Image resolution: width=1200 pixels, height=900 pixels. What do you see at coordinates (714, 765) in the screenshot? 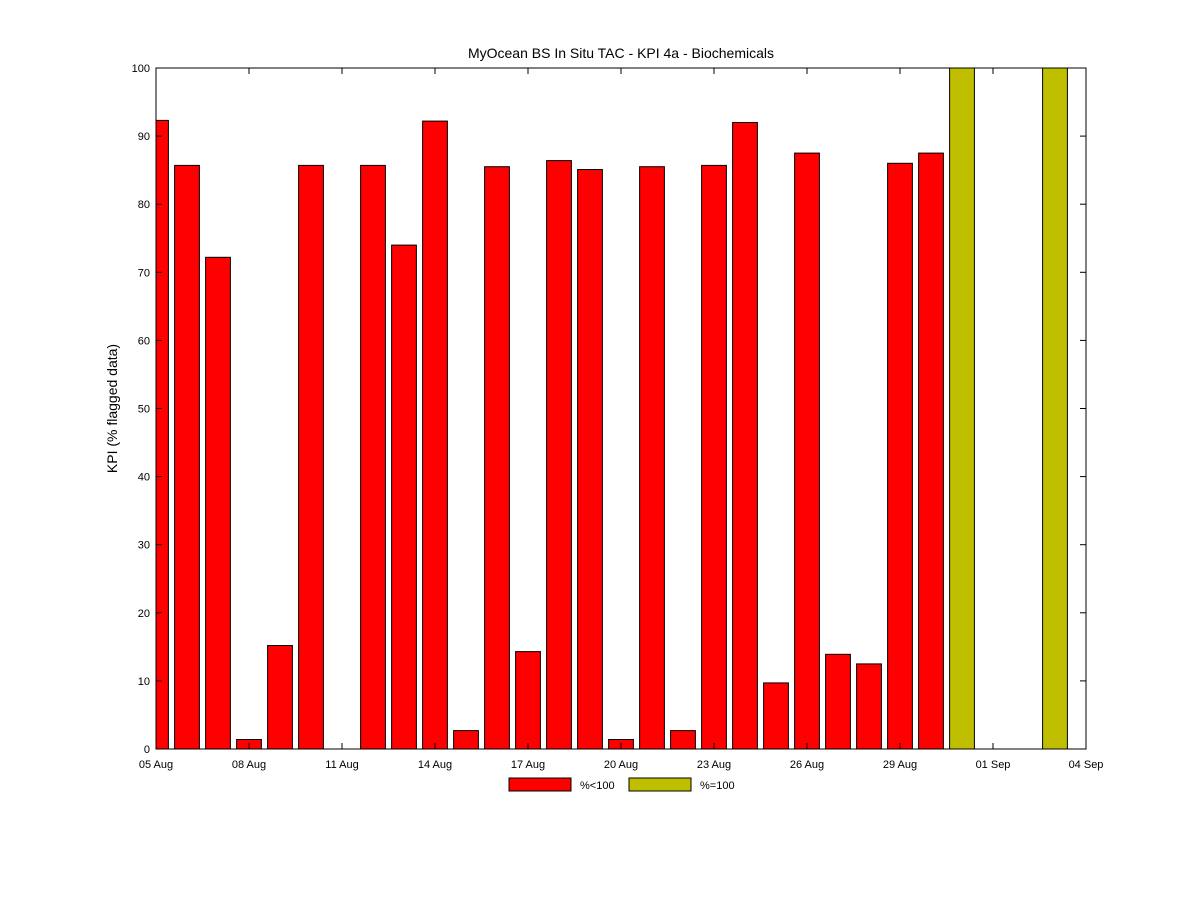
I see `x-tick-label: 23 Aug` at bounding box center [714, 765].